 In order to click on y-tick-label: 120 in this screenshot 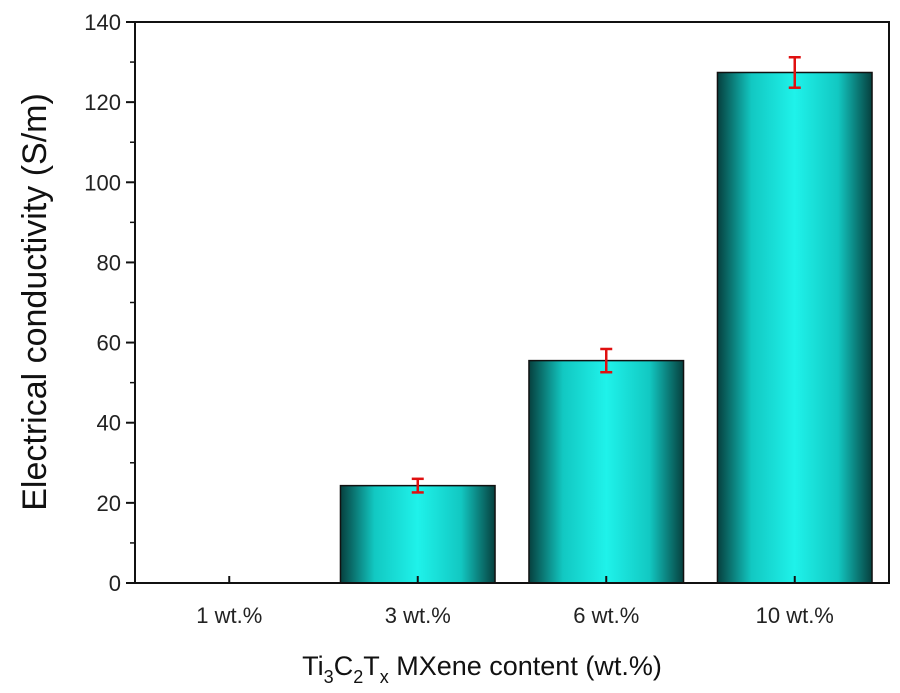, I will do `click(102, 102)`.